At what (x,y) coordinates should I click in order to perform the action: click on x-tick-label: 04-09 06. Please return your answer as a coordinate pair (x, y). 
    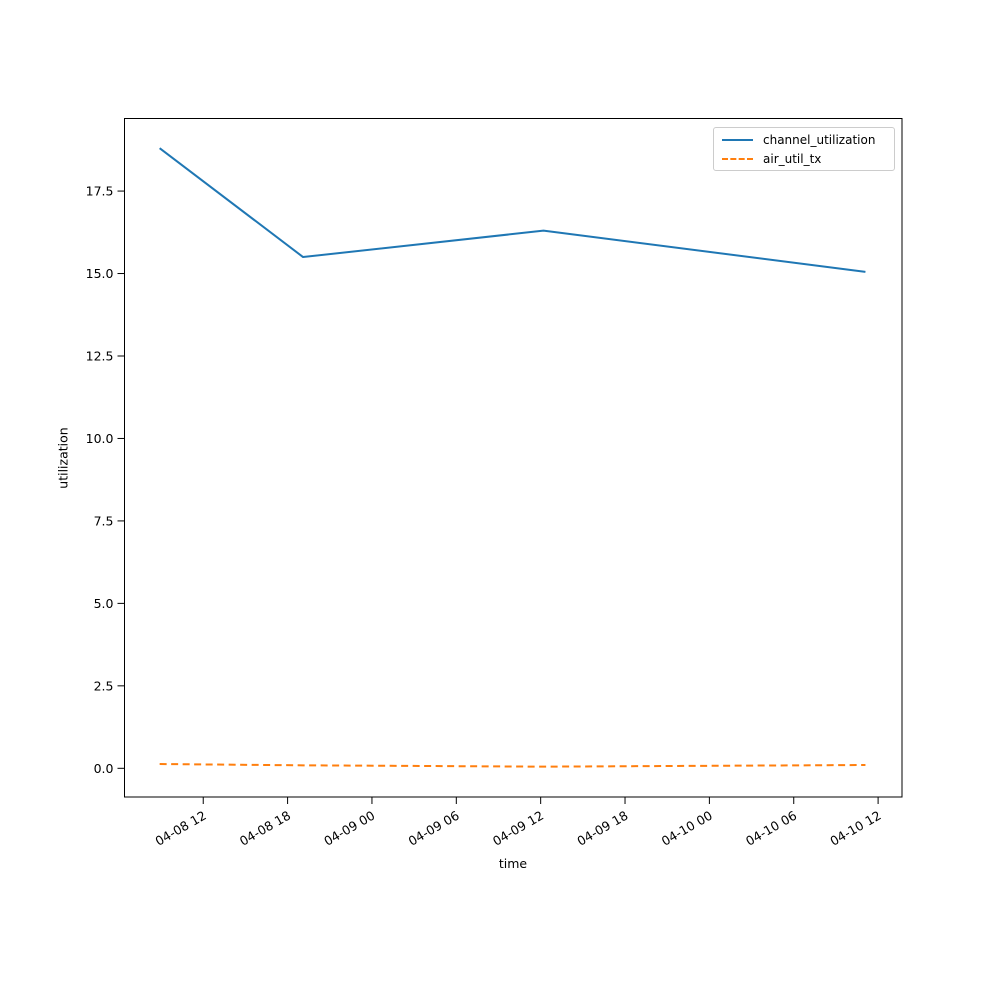
    Looking at the image, I should click on (434, 828).